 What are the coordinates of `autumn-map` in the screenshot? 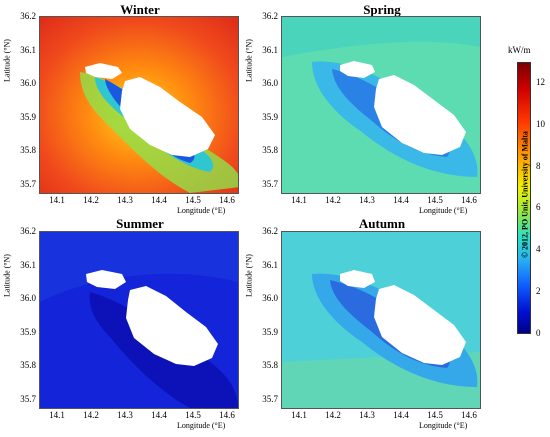 It's located at (381, 320).